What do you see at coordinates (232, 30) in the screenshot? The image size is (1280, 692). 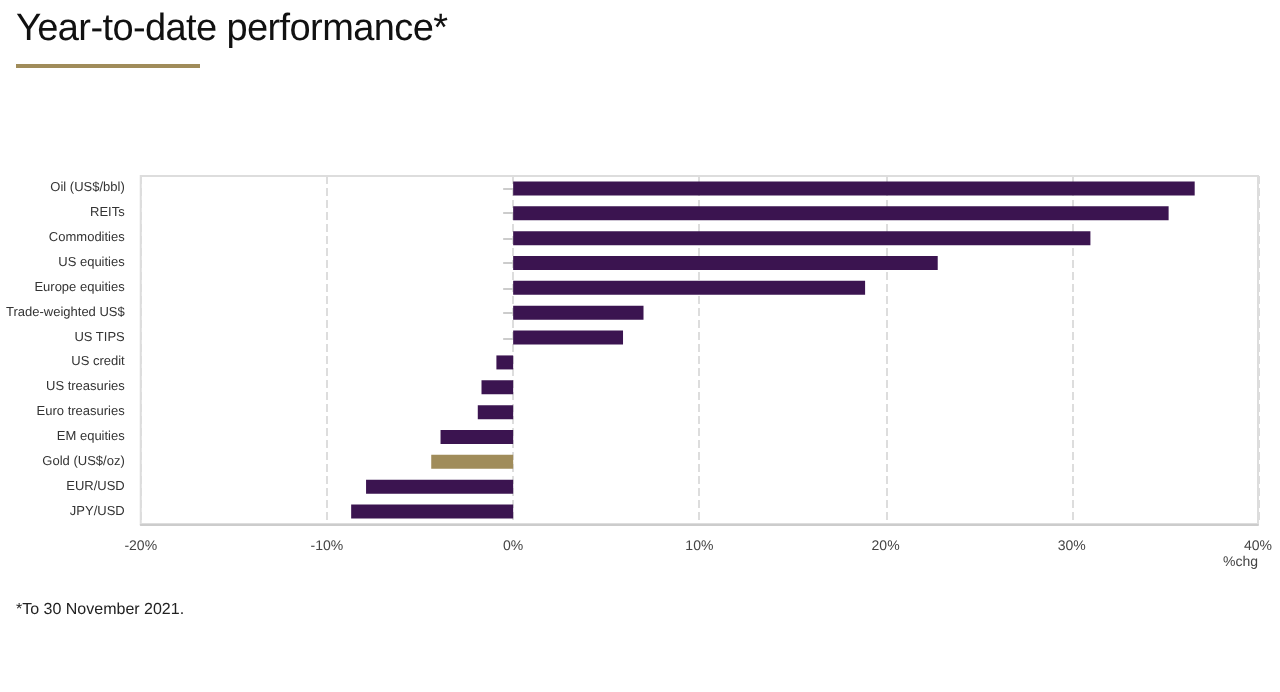 I see `chart-title: Year-to-date performance*` at bounding box center [232, 30].